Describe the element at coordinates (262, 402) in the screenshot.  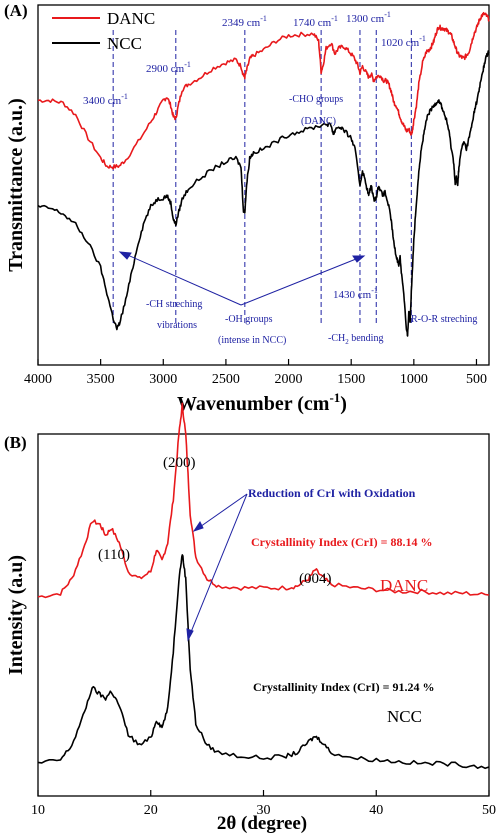
I see `x-axis-label-a: Wavenumber (cm-1)` at that location.